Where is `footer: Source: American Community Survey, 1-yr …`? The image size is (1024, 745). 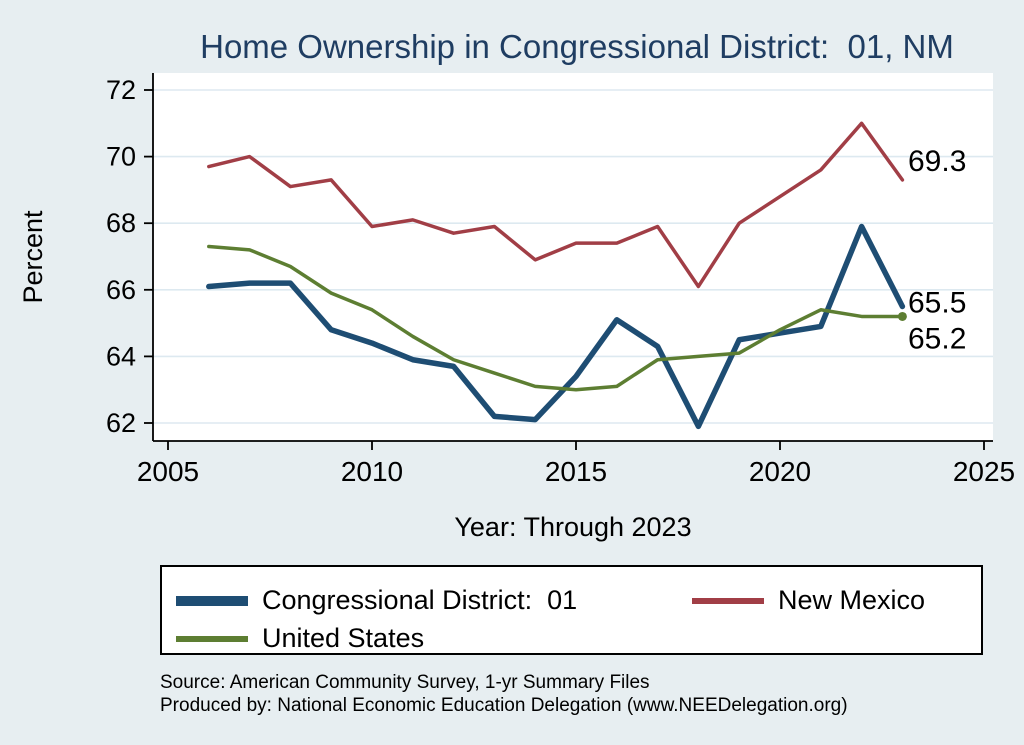
footer: Source: American Community Survey, 1-yr … is located at coordinates (504, 694).